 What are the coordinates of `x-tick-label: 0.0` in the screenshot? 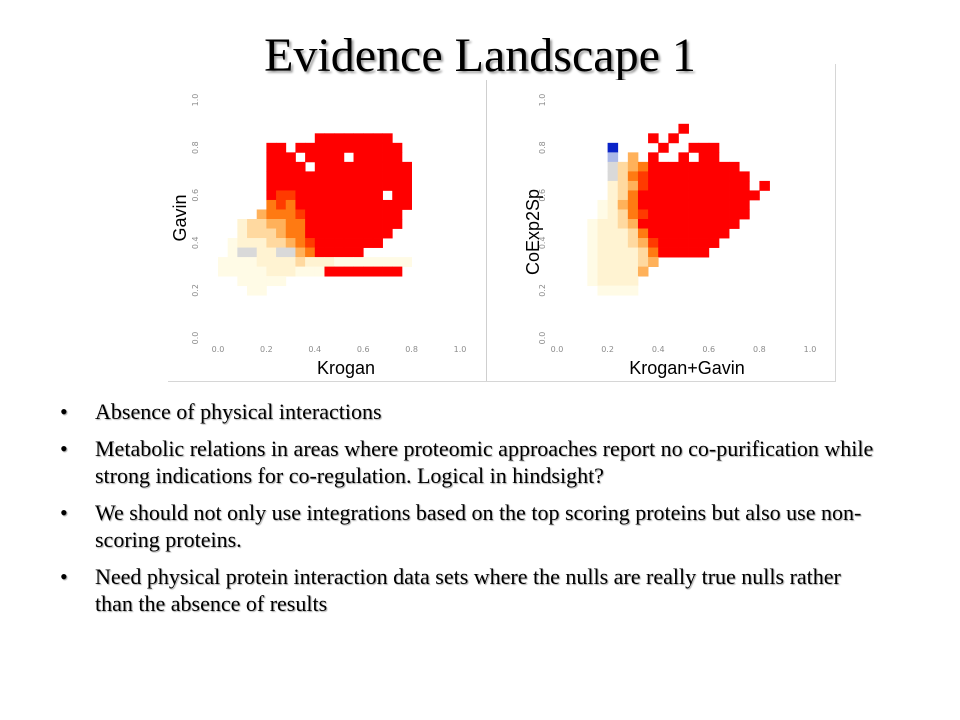 It's located at (218, 349).